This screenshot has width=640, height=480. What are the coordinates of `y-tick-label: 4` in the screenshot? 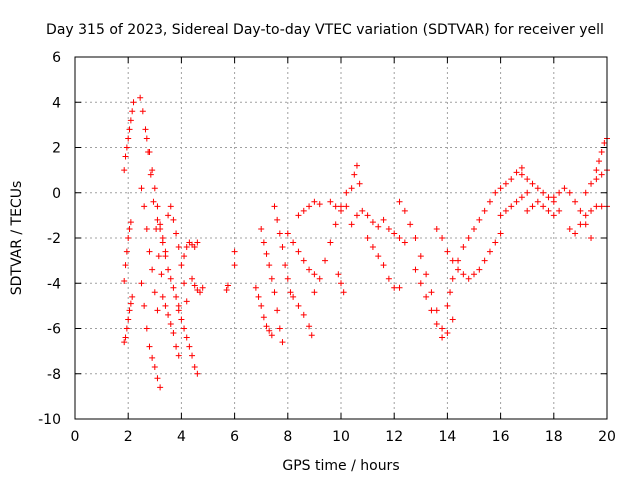 It's located at (56, 103).